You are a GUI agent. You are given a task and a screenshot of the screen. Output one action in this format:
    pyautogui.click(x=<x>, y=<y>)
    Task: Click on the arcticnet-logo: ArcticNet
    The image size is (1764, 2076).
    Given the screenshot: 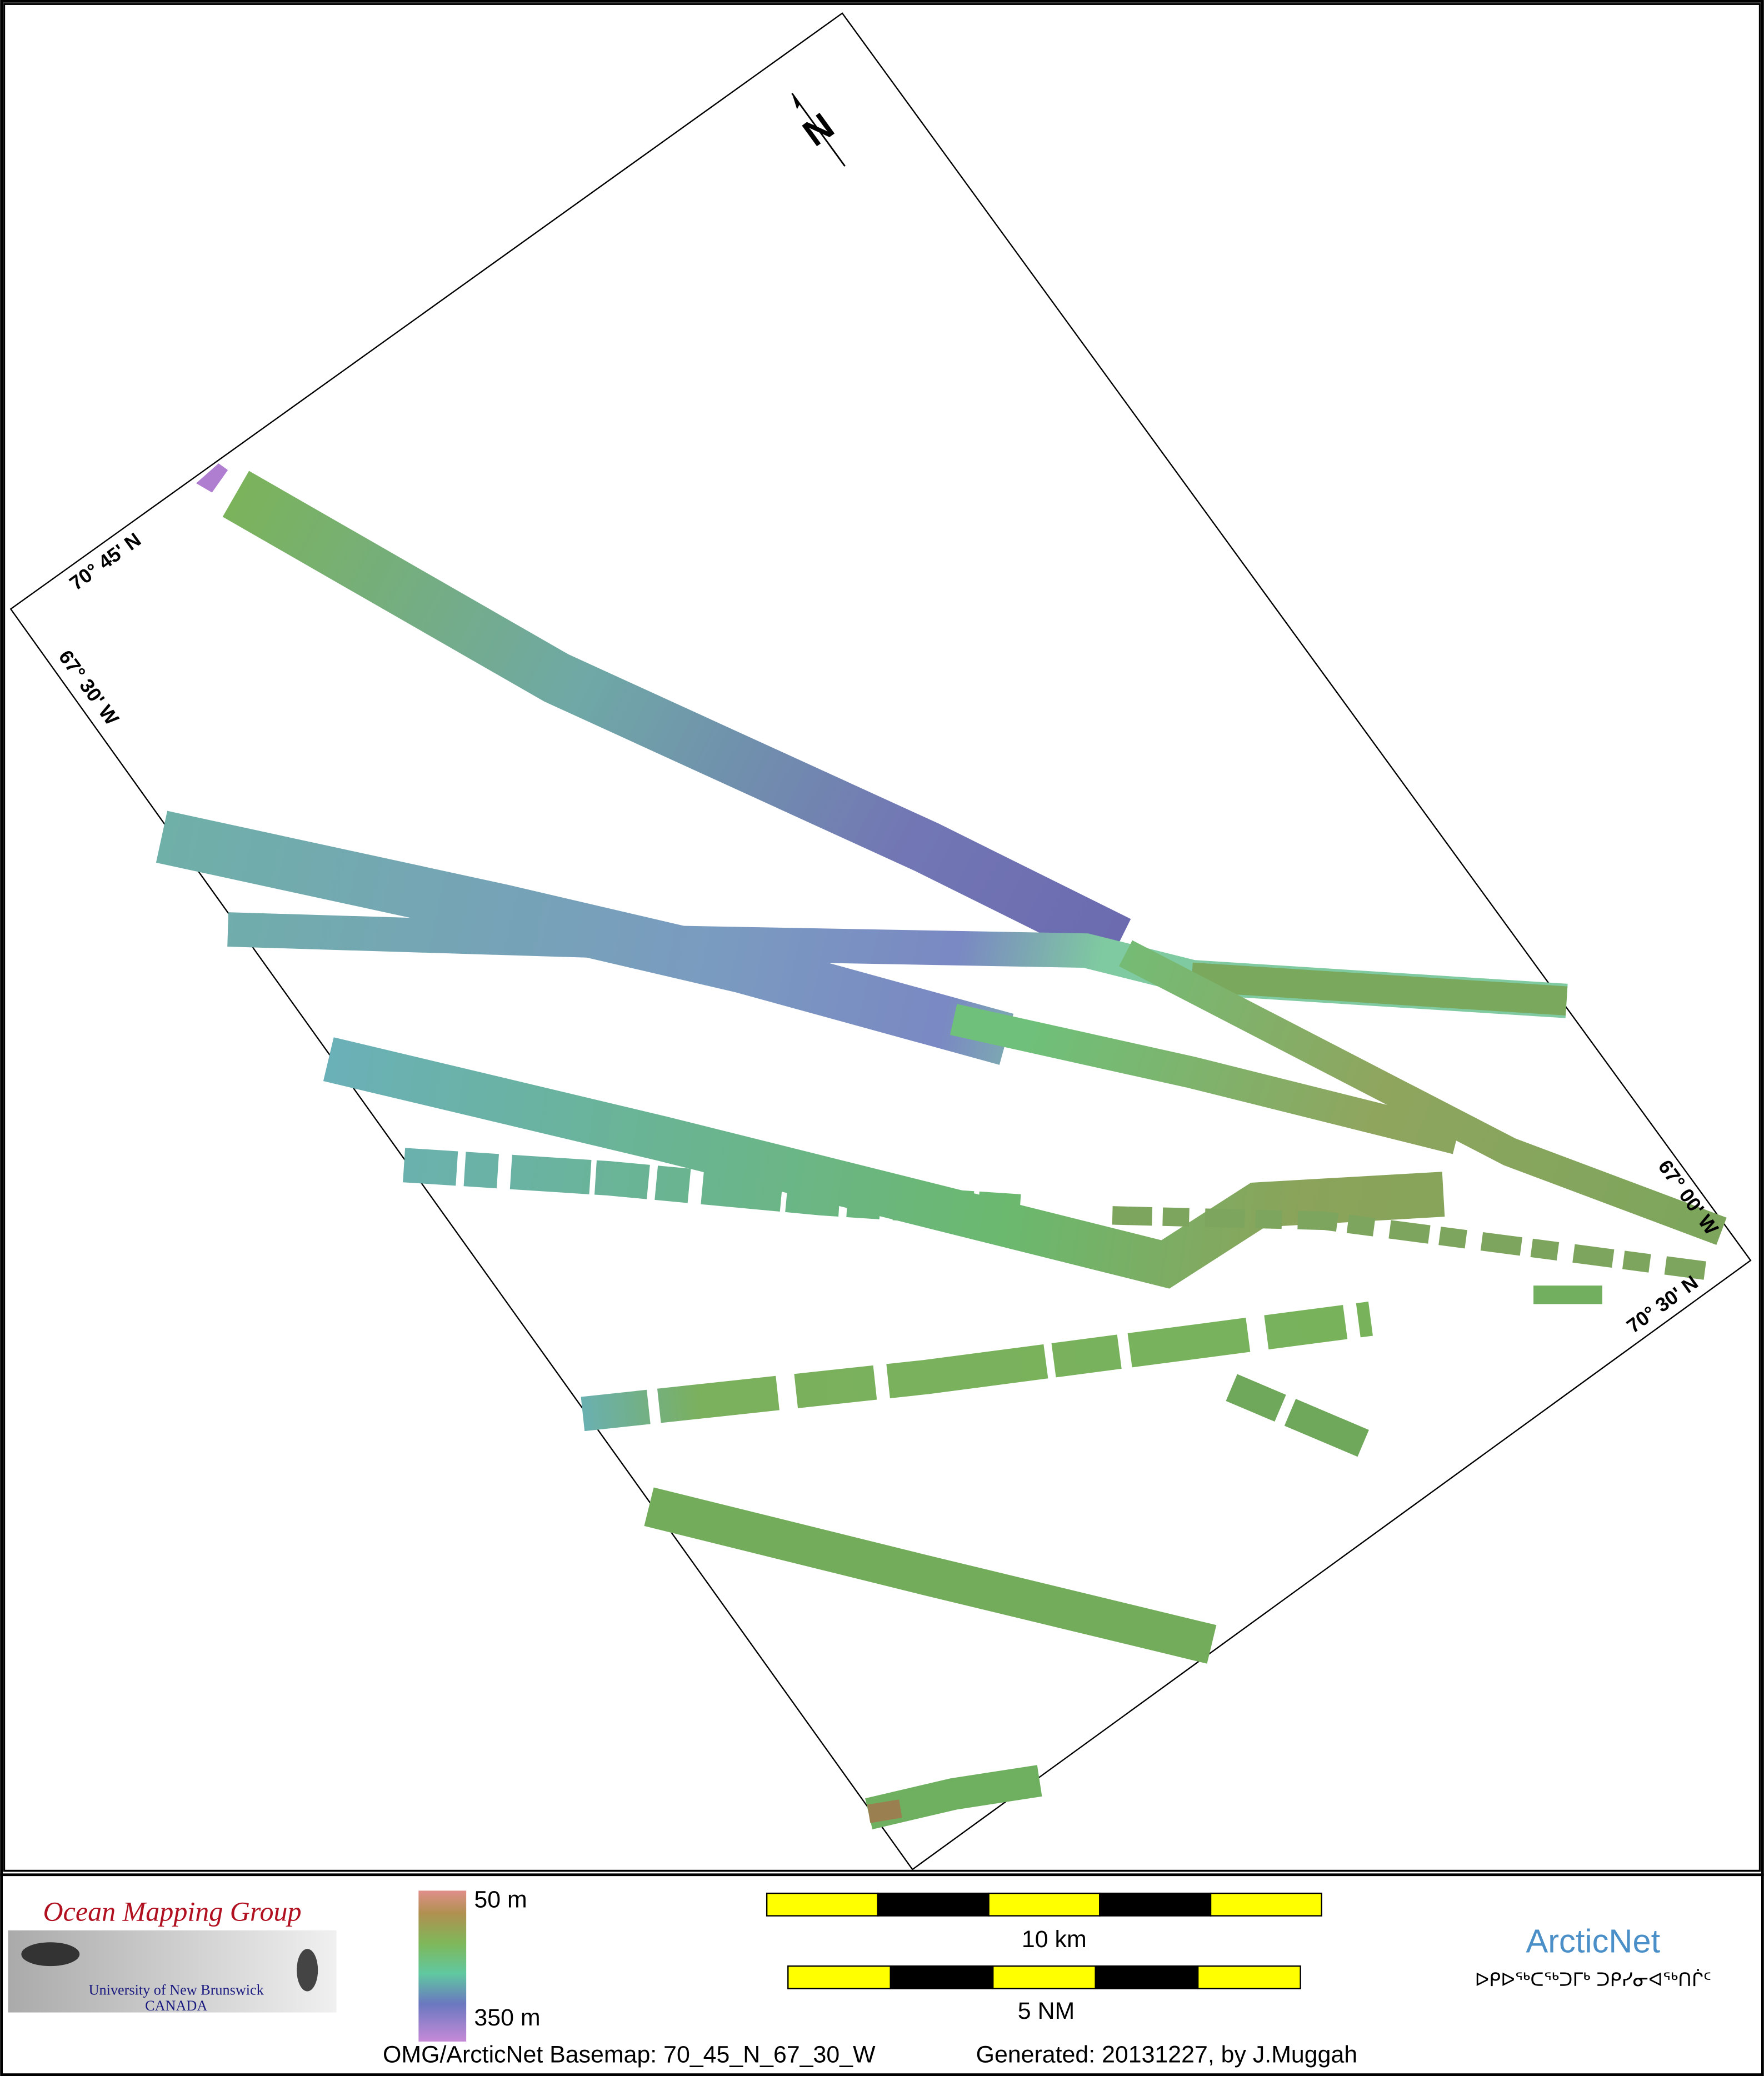 What is the action you would take?
    pyautogui.click(x=1593, y=1940)
    